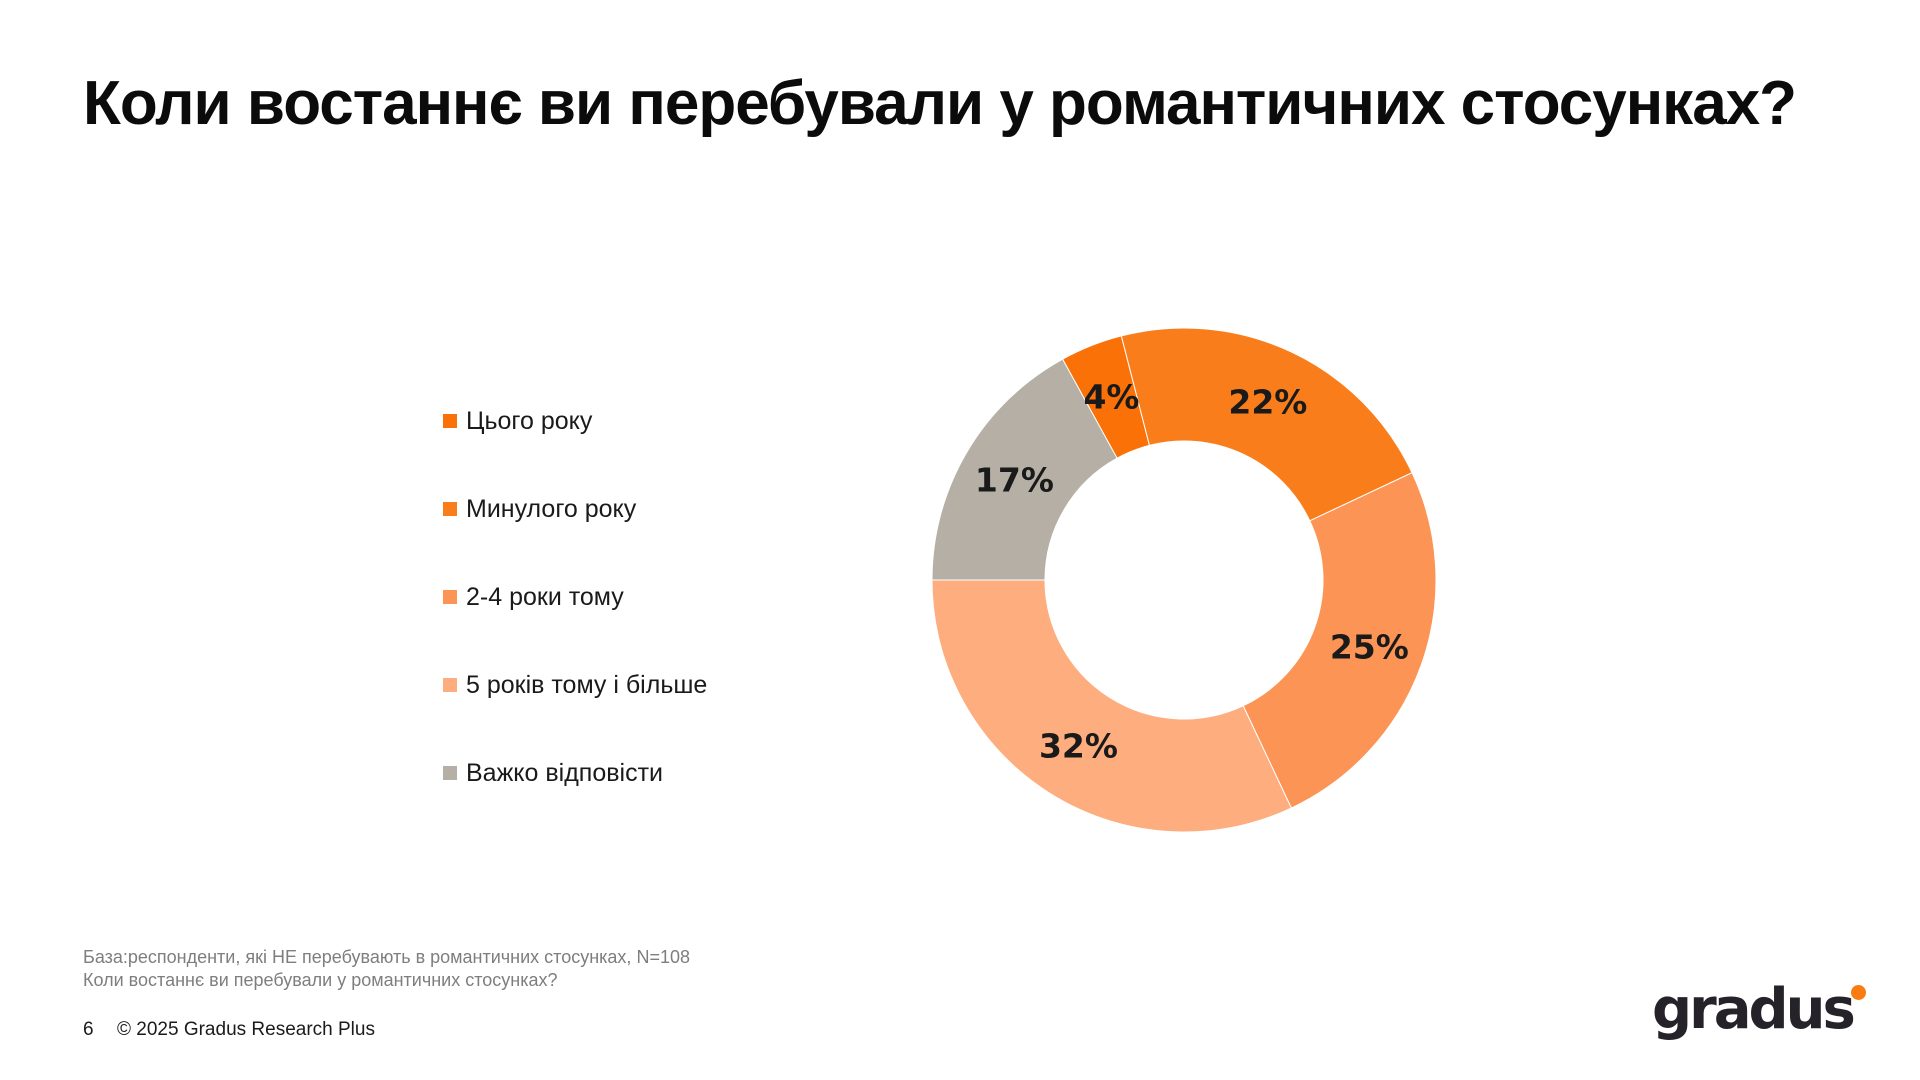 Image resolution: width=1920 pixels, height=1080 pixels. Describe the element at coordinates (88, 1029) in the screenshot. I see `page-number: 6` at that location.